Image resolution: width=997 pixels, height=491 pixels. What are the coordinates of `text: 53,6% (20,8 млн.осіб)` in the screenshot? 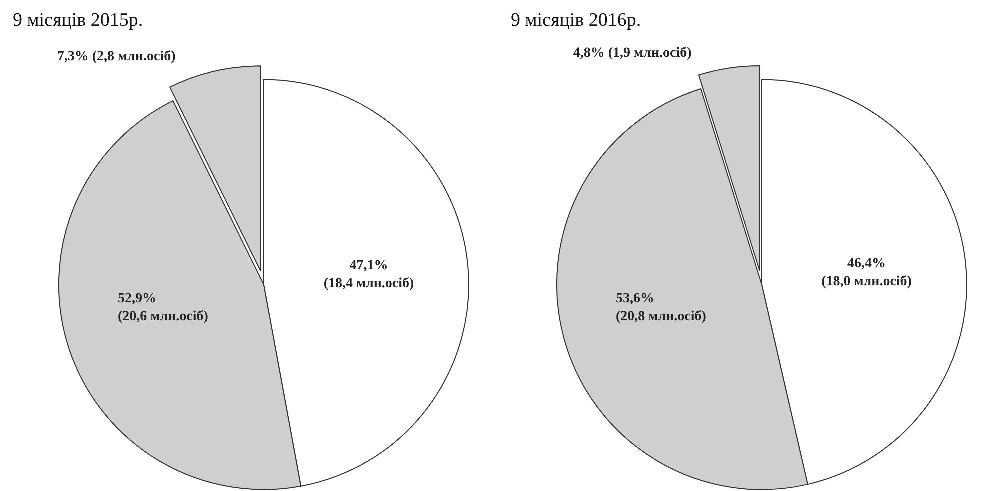 It's located at (661, 308).